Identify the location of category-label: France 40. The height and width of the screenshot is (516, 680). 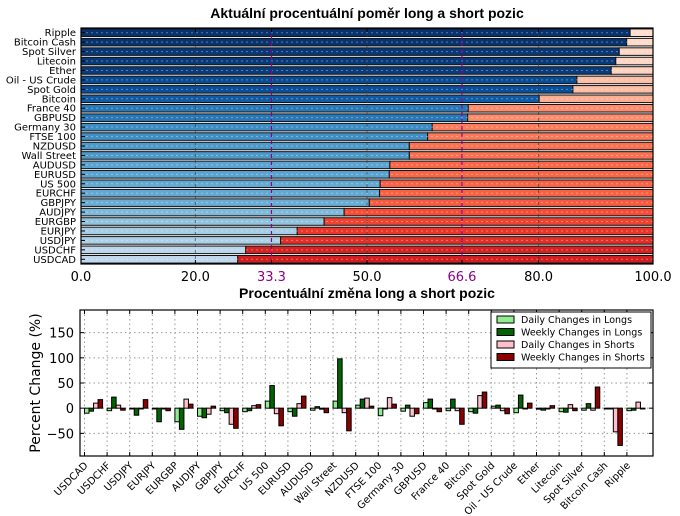
(51, 109).